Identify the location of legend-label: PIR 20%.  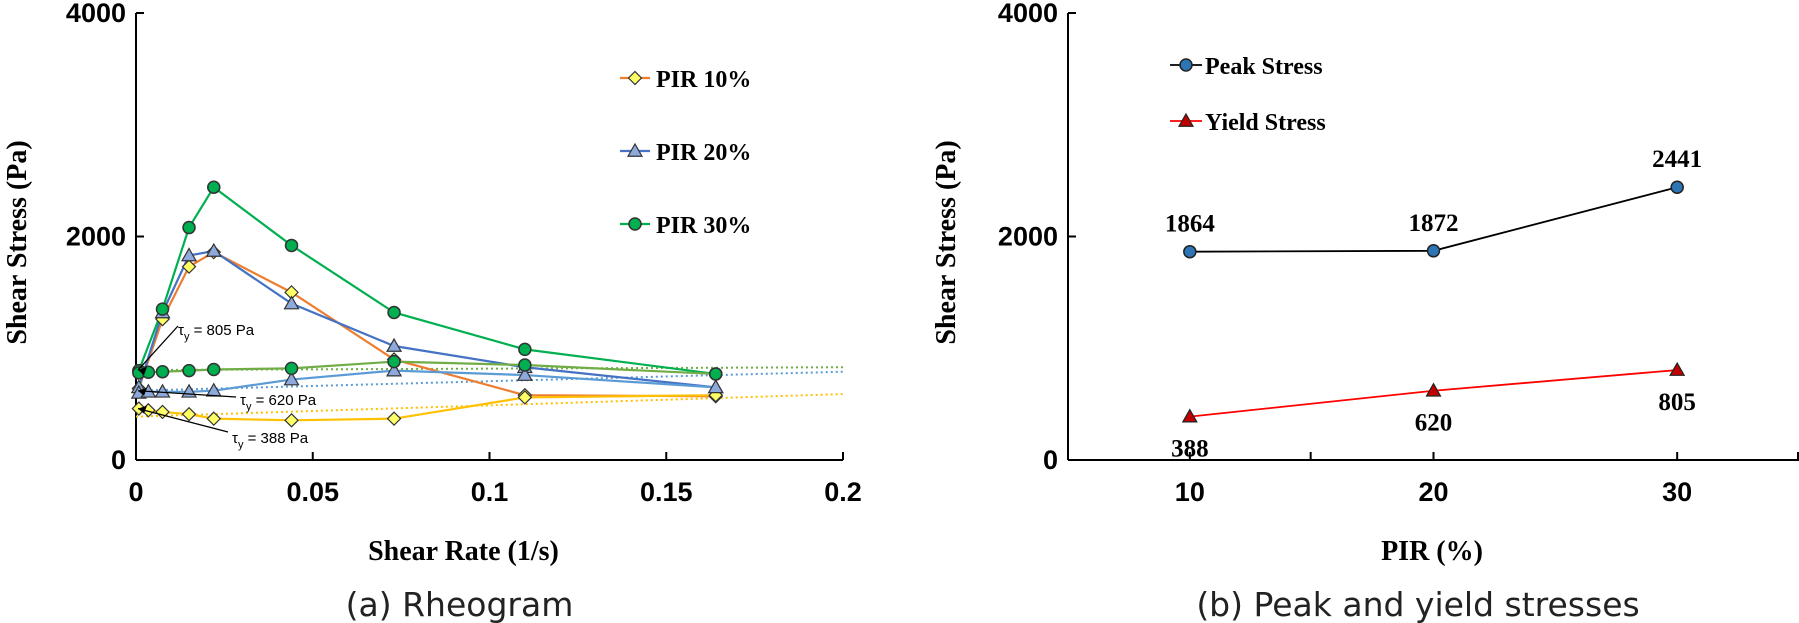
(703, 153).